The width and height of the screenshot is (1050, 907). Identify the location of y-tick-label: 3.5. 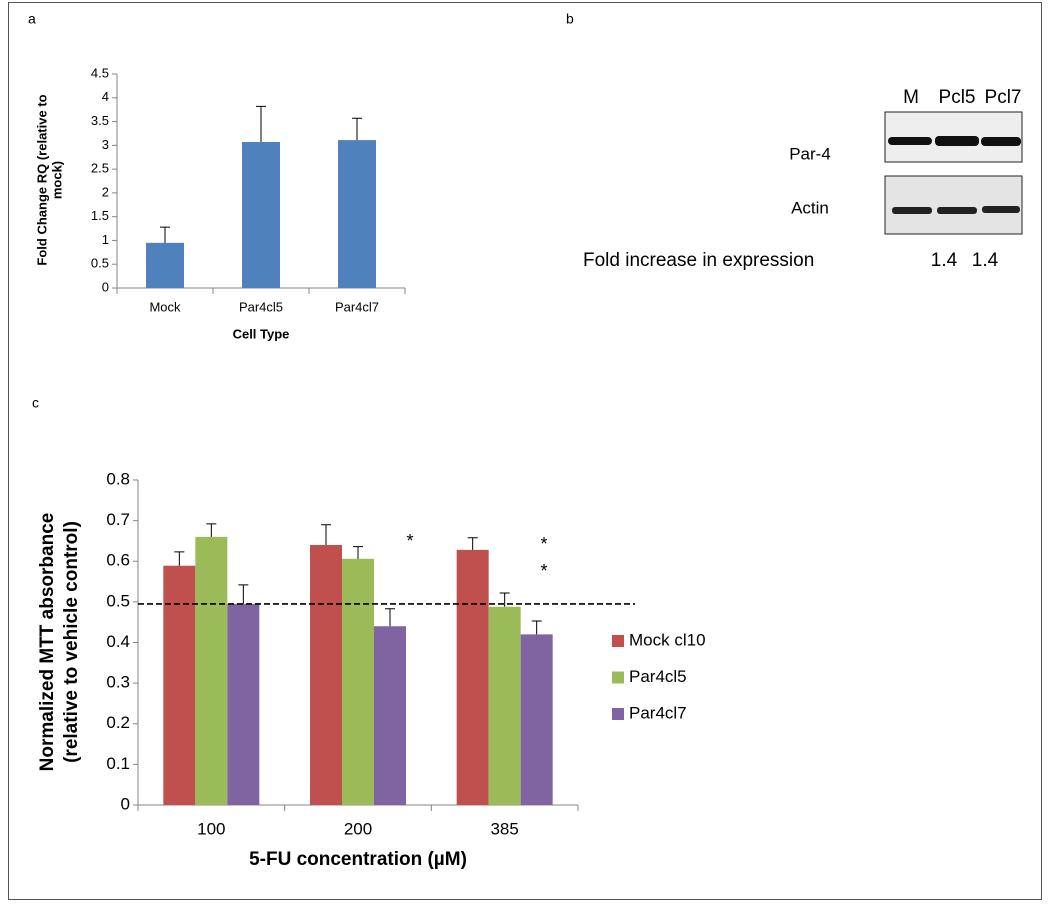
(100, 120).